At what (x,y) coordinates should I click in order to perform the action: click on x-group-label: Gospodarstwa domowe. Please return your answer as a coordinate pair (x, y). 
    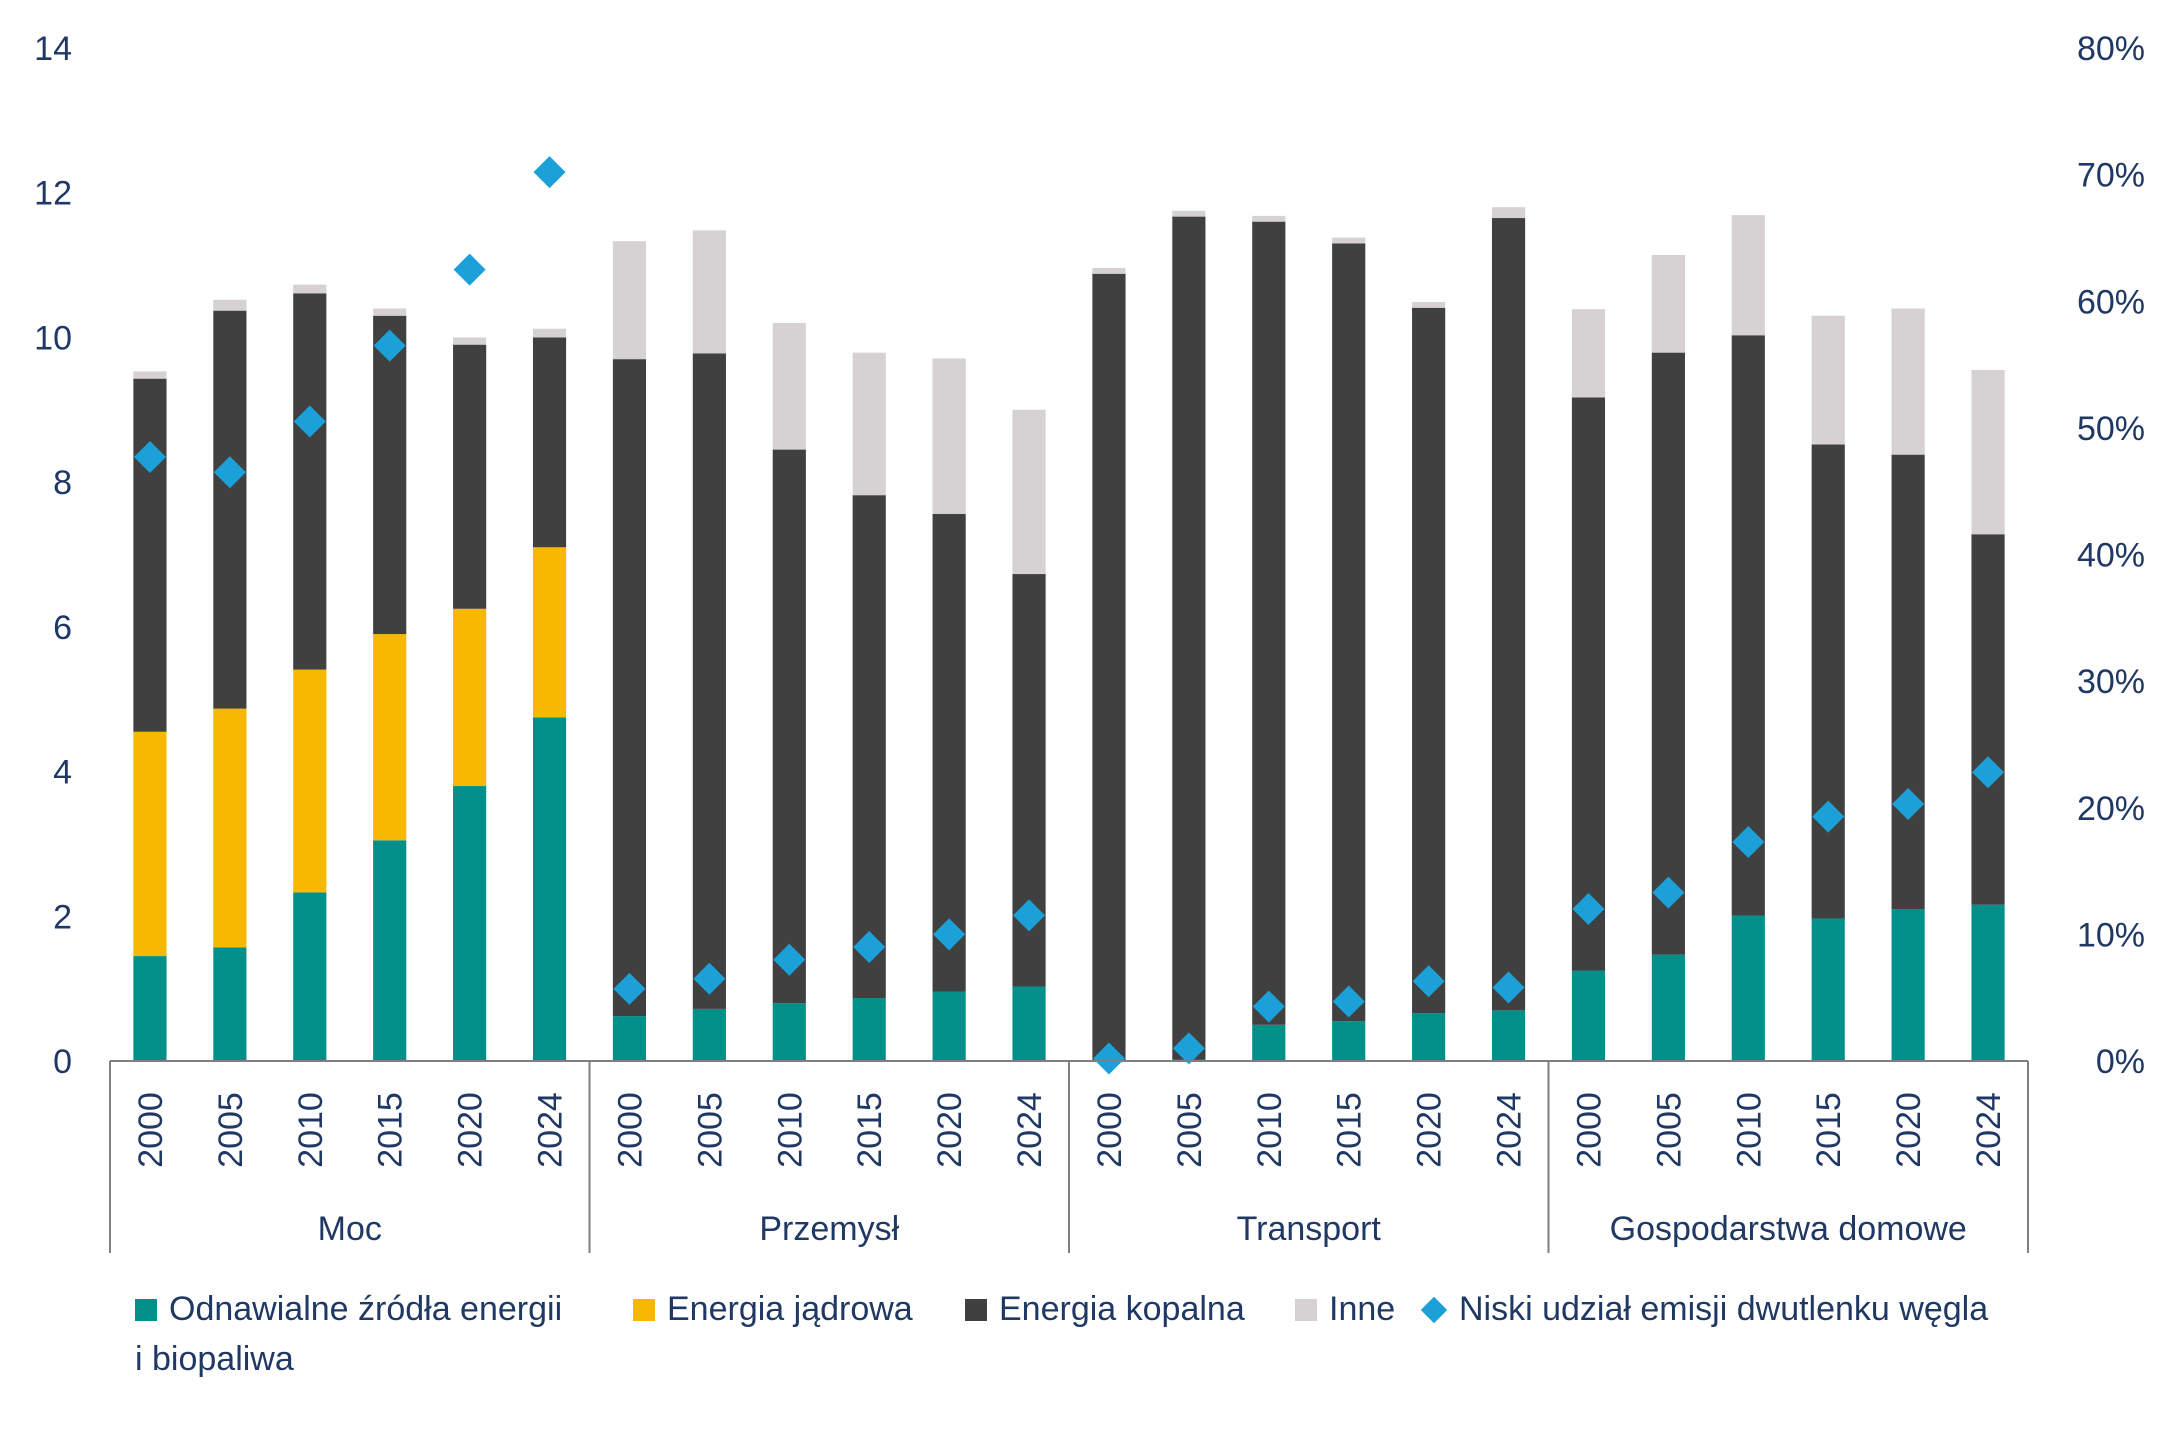
    Looking at the image, I should click on (1788, 1229).